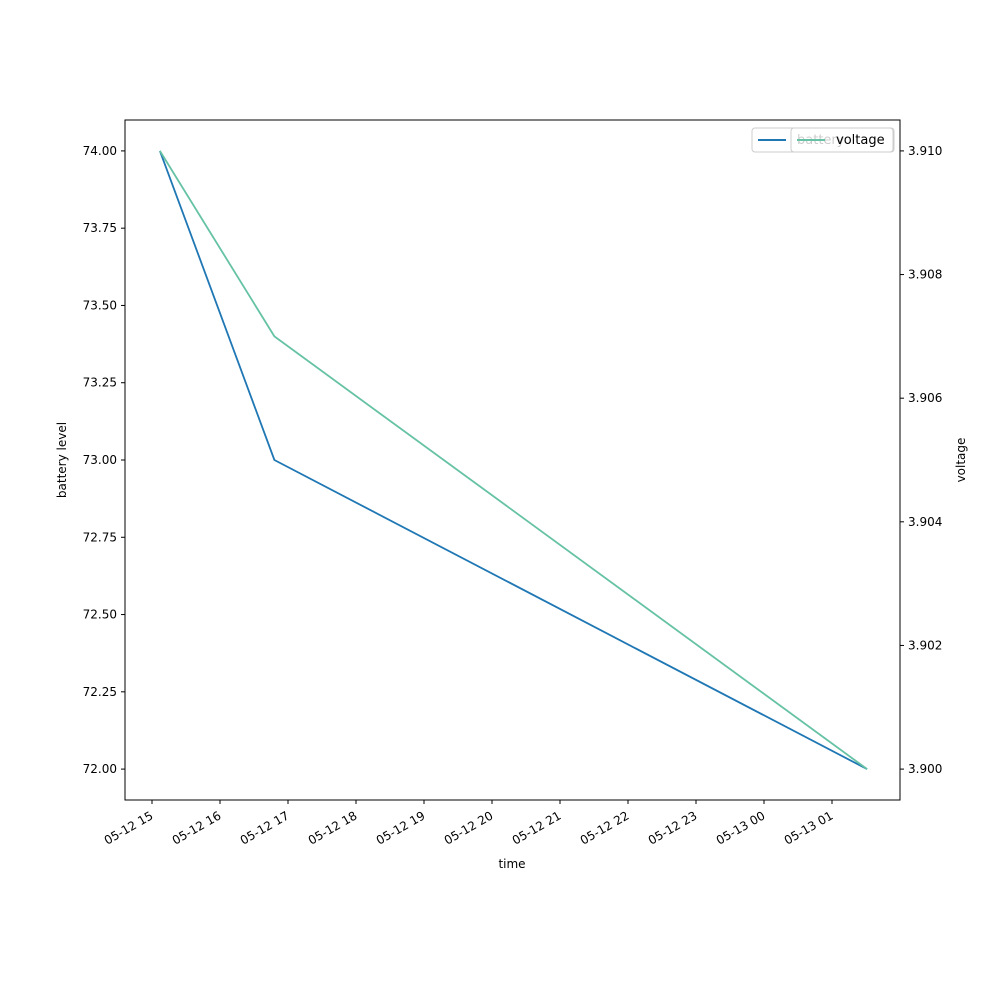 The width and height of the screenshot is (1000, 1000). Describe the element at coordinates (100, 151) in the screenshot. I see `y-left-tick-label: 74.00` at that location.